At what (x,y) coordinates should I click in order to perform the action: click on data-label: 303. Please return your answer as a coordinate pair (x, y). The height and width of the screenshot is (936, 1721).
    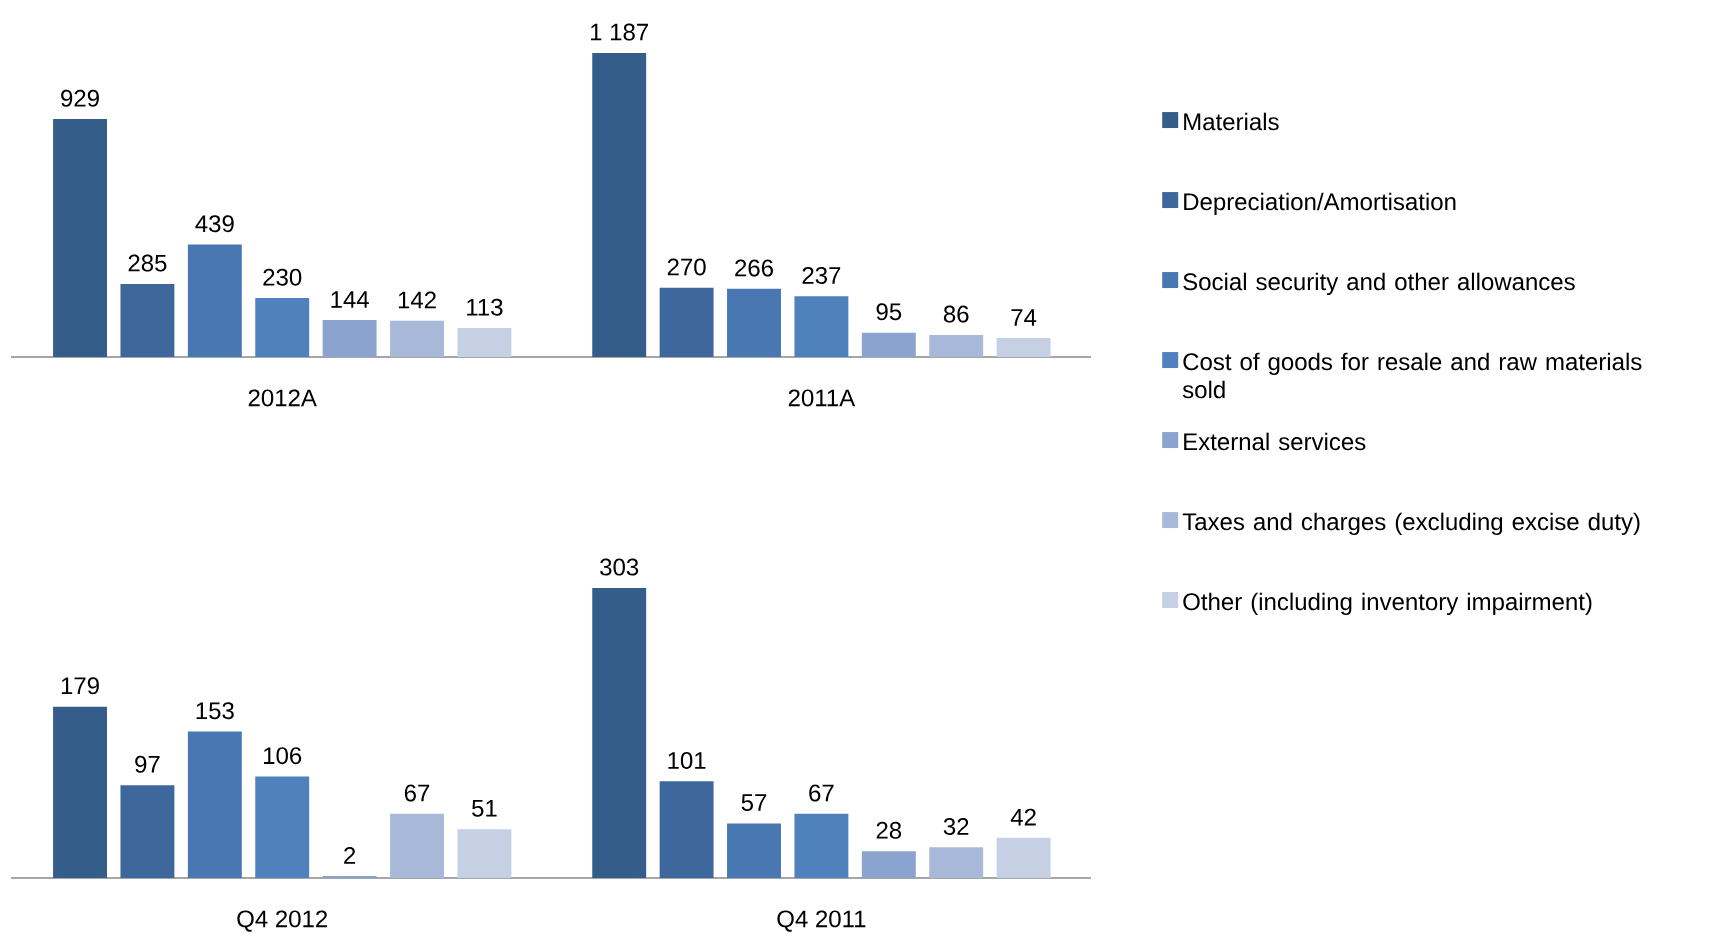
    Looking at the image, I should click on (619, 567).